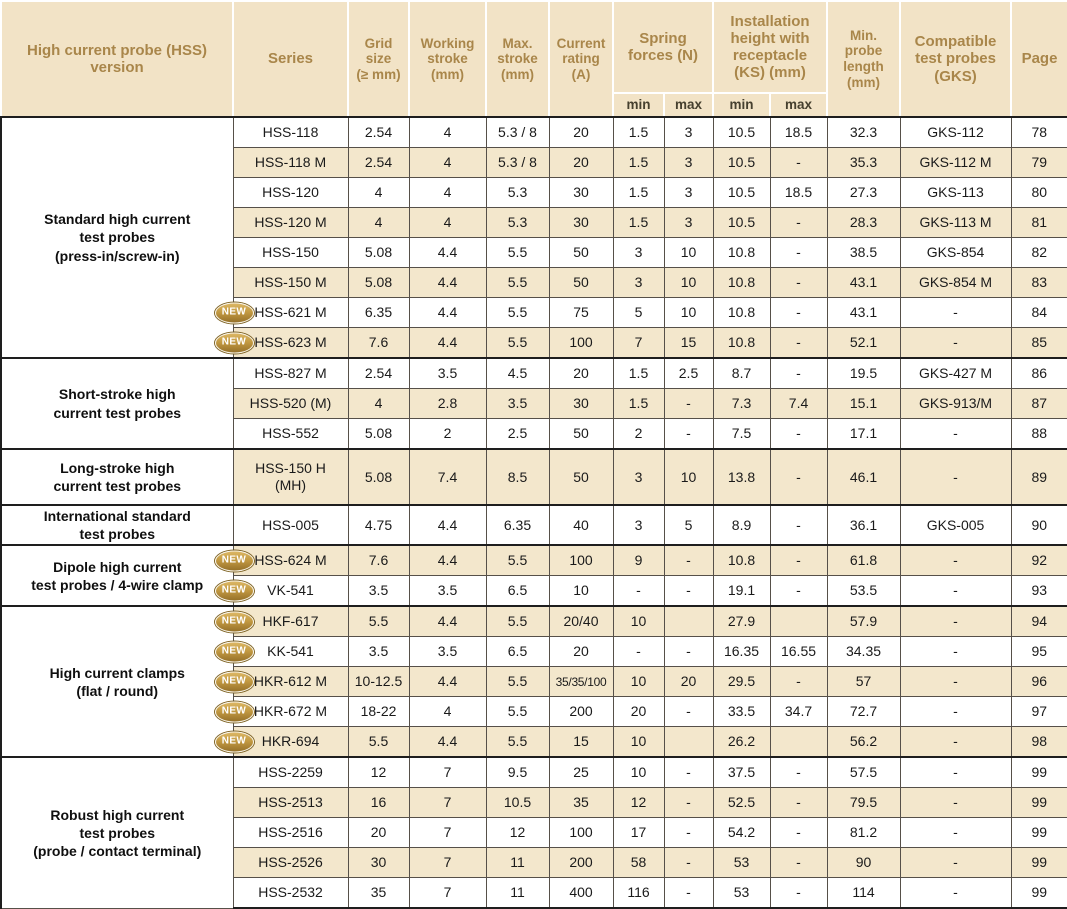 Image resolution: width=1067 pixels, height=909 pixels. Describe the element at coordinates (1038, 863) in the screenshot. I see `cell-page: 99` at that location.